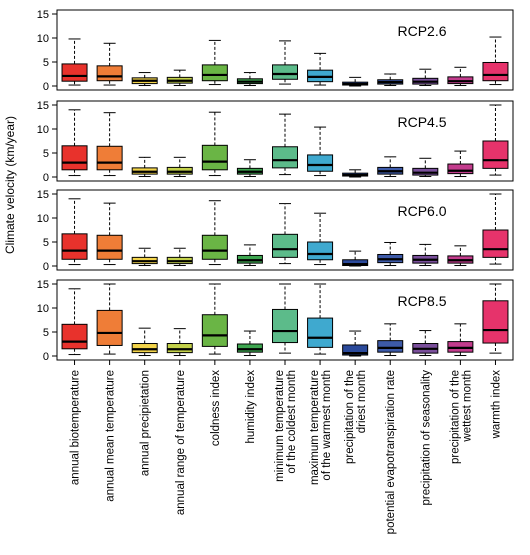 The height and width of the screenshot is (555, 530). I want to click on x-tick-label: annual biotemperature, so click(76, 427).